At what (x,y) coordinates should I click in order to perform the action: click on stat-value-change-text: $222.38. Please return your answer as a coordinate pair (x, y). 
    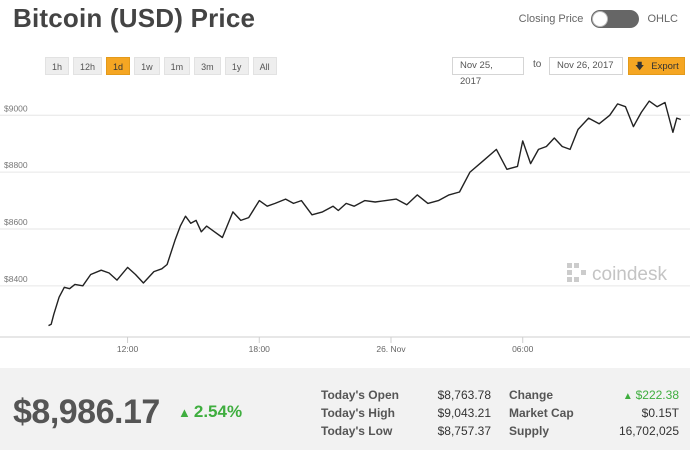
    Looking at the image, I should click on (657, 395).